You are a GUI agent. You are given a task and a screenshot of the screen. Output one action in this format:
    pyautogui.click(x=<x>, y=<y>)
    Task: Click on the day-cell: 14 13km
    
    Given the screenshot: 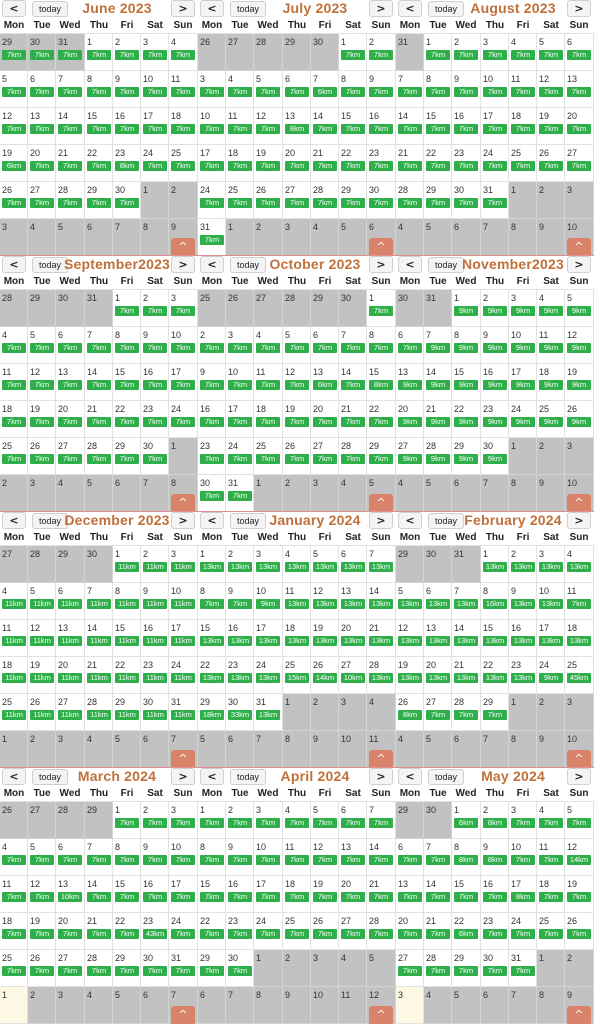 What is the action you would take?
    pyautogui.click(x=381, y=601)
    